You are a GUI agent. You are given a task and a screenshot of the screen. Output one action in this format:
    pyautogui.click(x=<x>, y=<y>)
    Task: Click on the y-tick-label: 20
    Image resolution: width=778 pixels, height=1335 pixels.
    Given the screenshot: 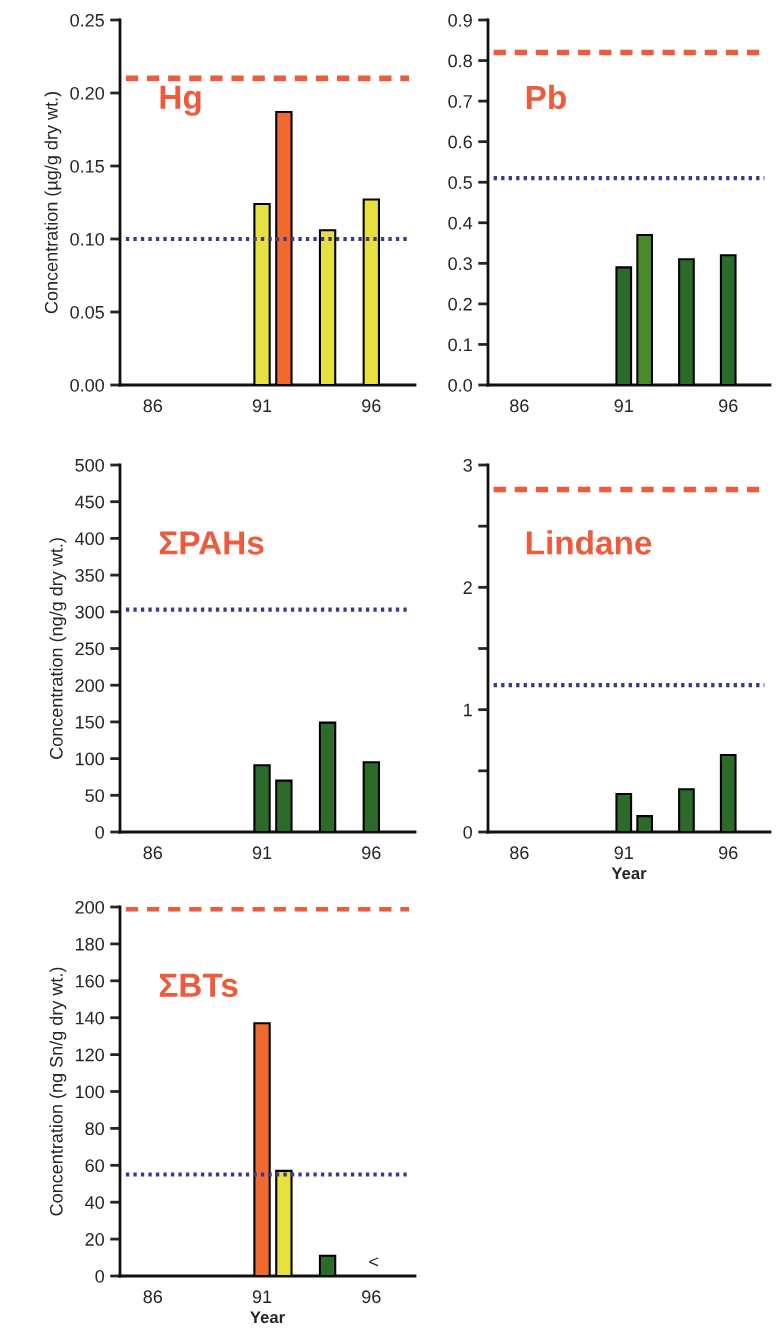 What is the action you would take?
    pyautogui.click(x=95, y=1239)
    